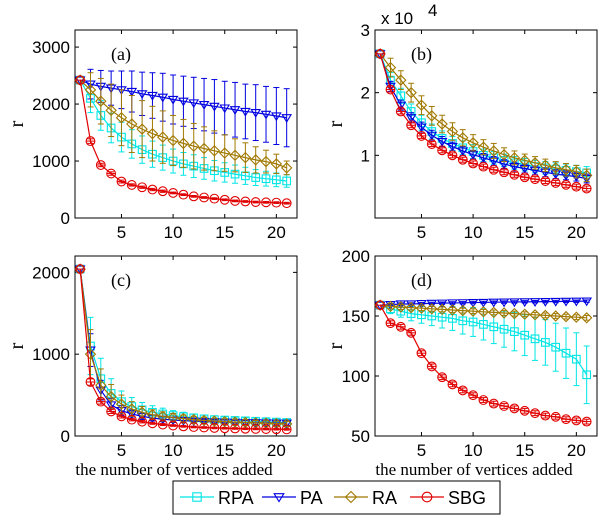  I want to click on legend-label: SBG, so click(467, 498).